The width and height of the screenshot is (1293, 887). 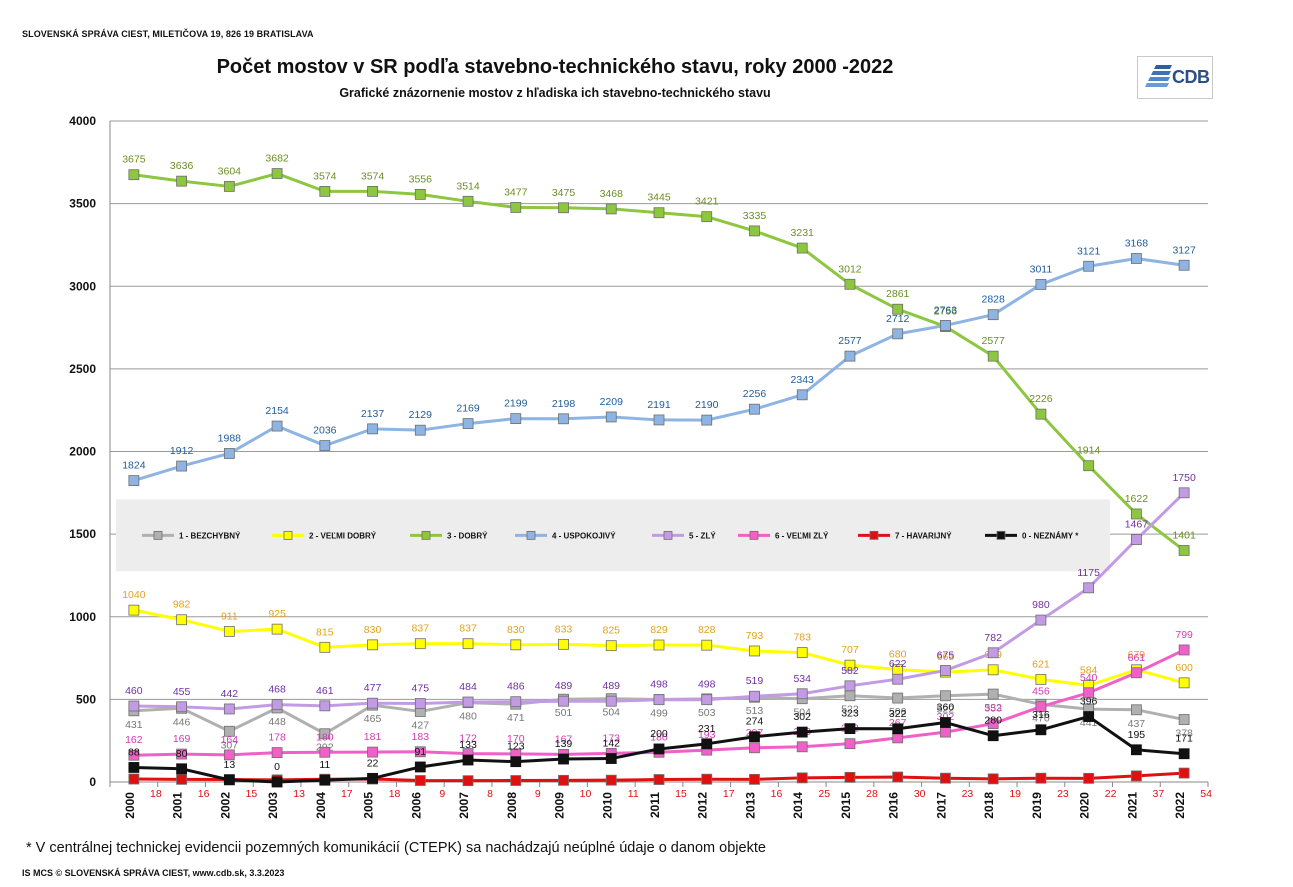 What do you see at coordinates (373, 176) in the screenshot?
I see `data-label: 3574` at bounding box center [373, 176].